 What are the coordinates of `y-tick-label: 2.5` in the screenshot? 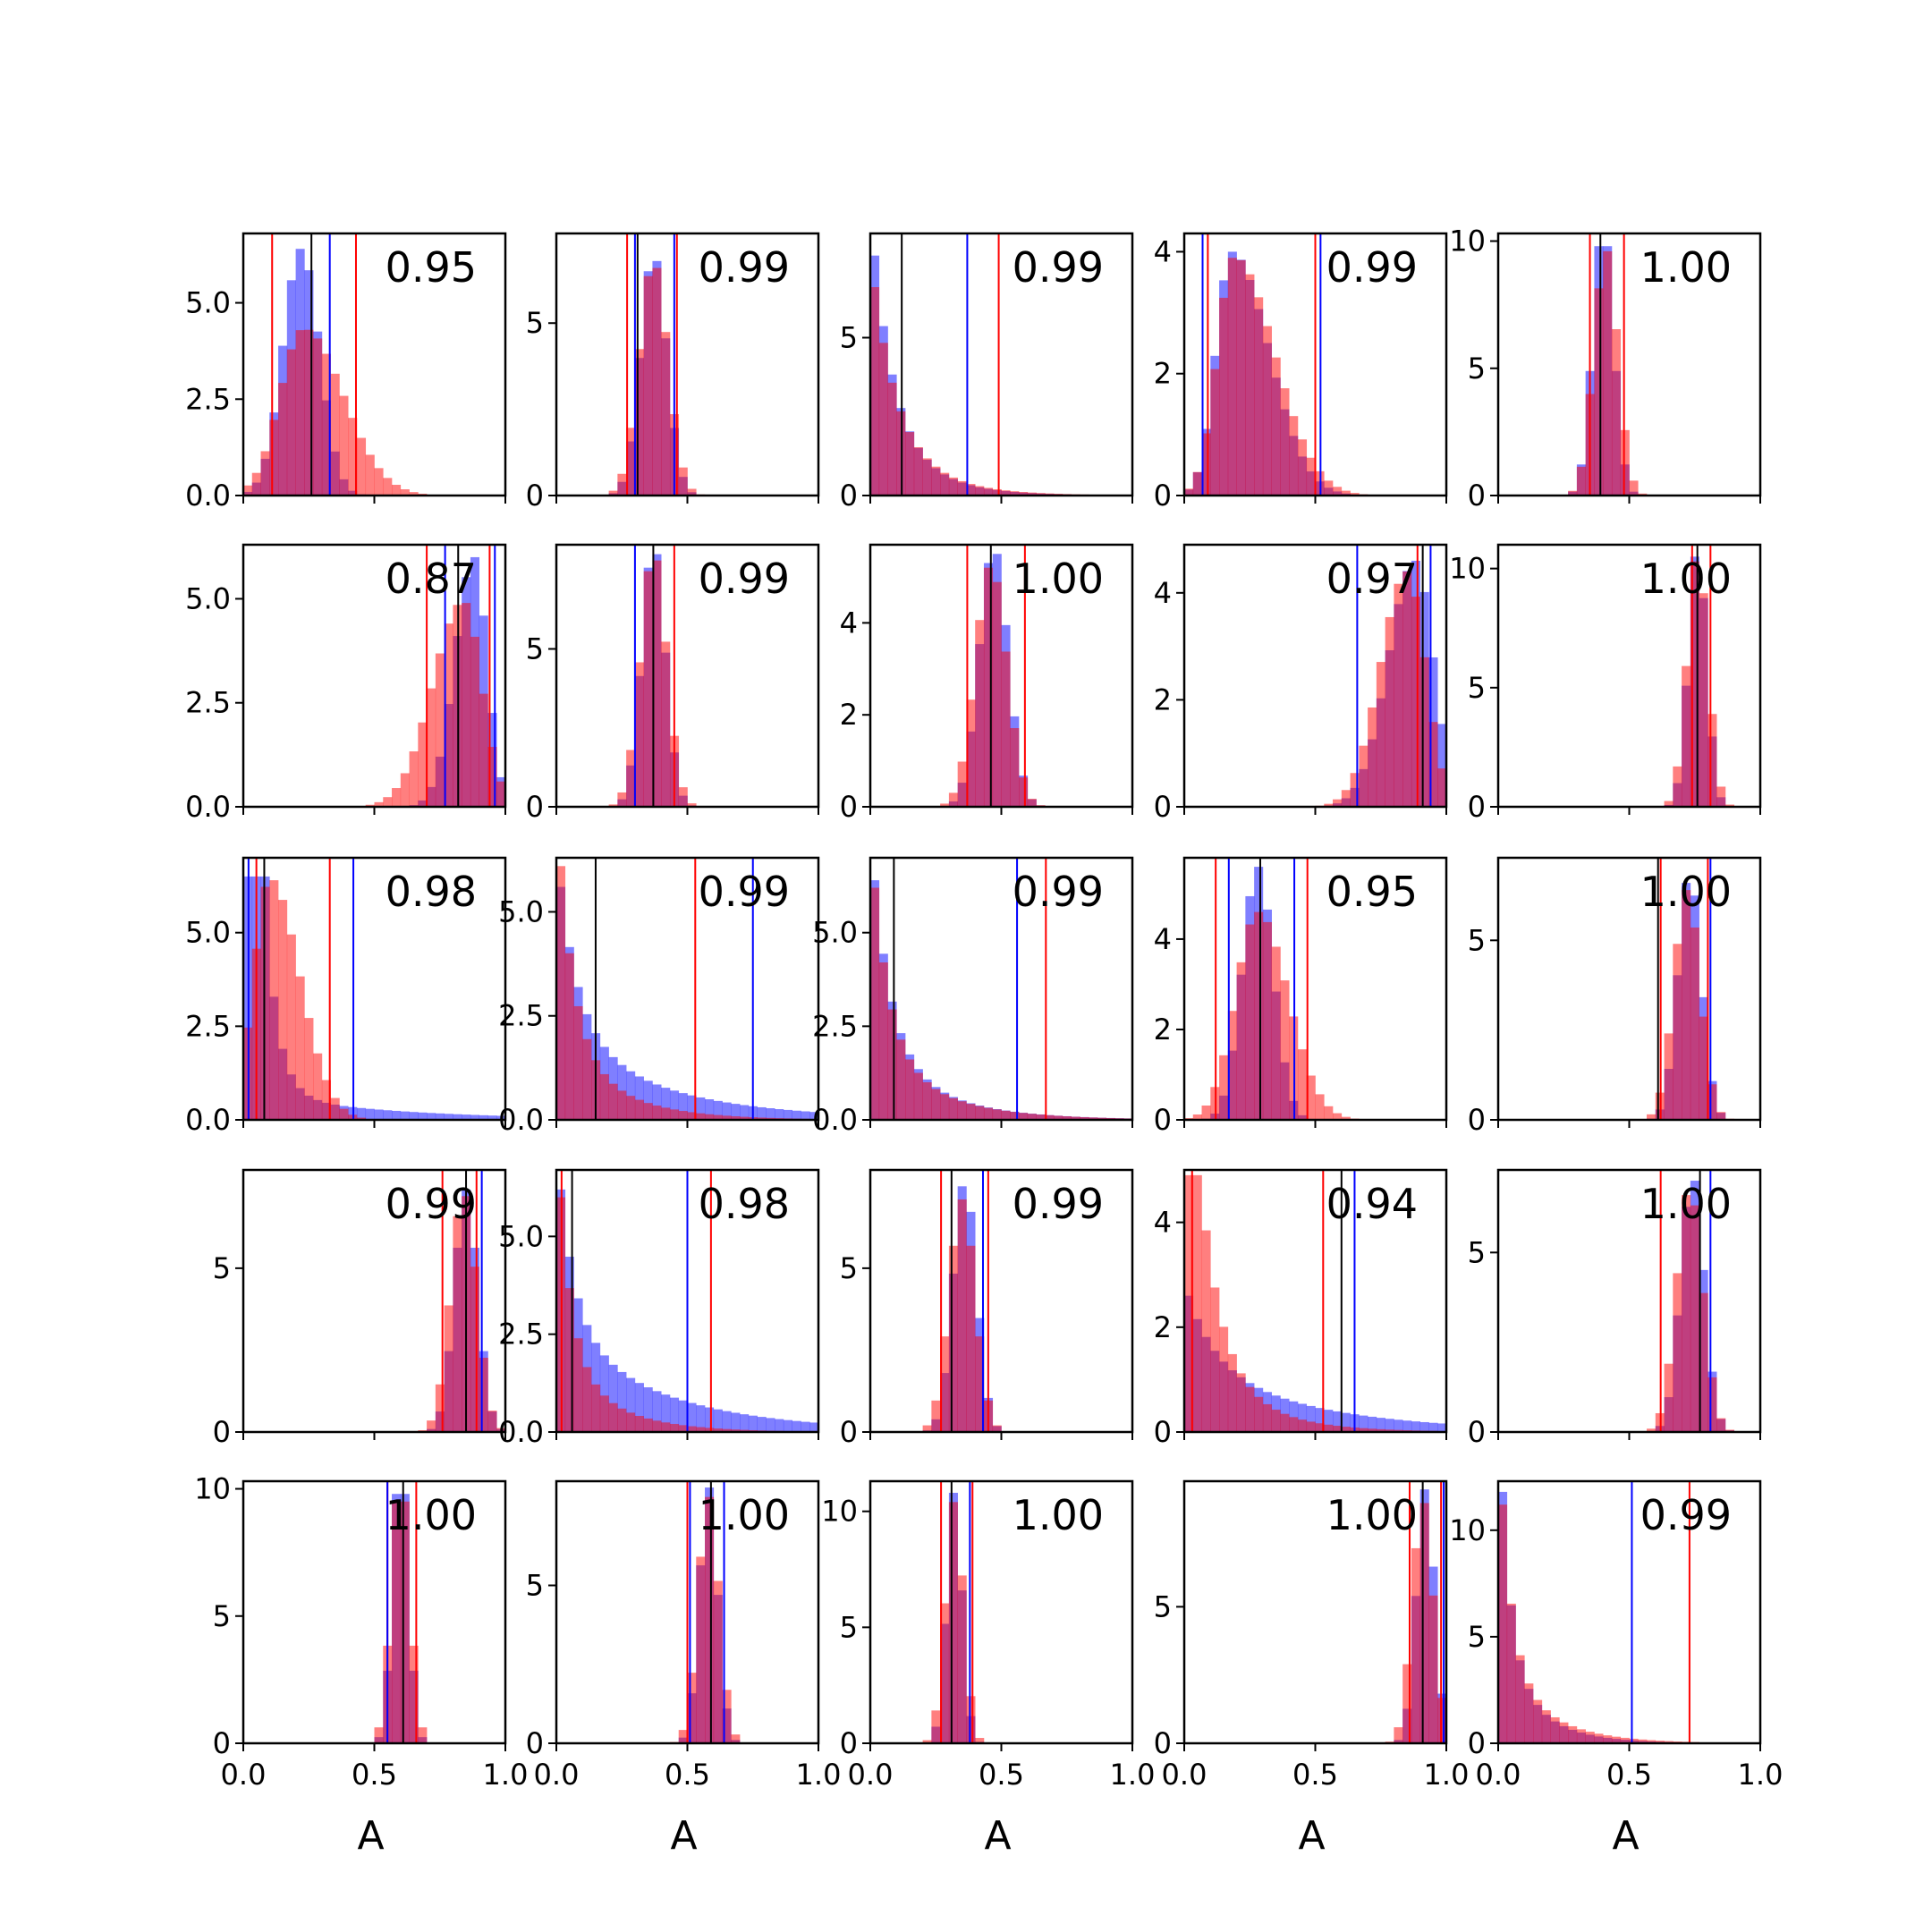 It's located at (208, 399).